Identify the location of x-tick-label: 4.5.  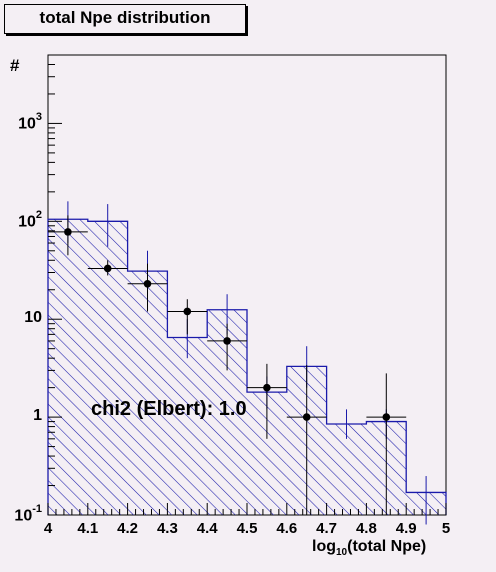
(247, 528).